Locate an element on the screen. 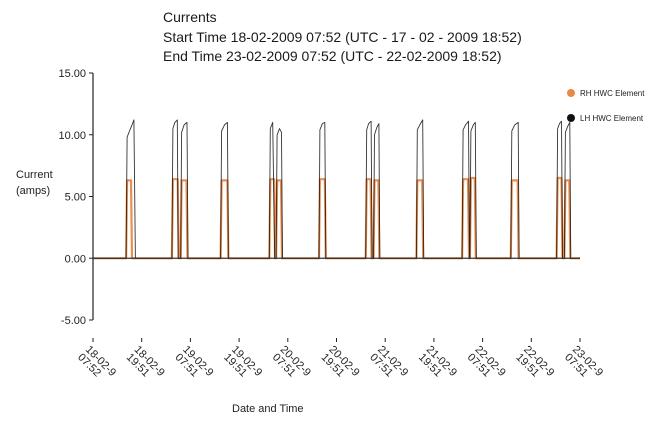 Image resolution: width=671 pixels, height=421 pixels. y-tick-group: 15.00 10.00 5.00 0.00 -5.00 is located at coordinates (75, 197).